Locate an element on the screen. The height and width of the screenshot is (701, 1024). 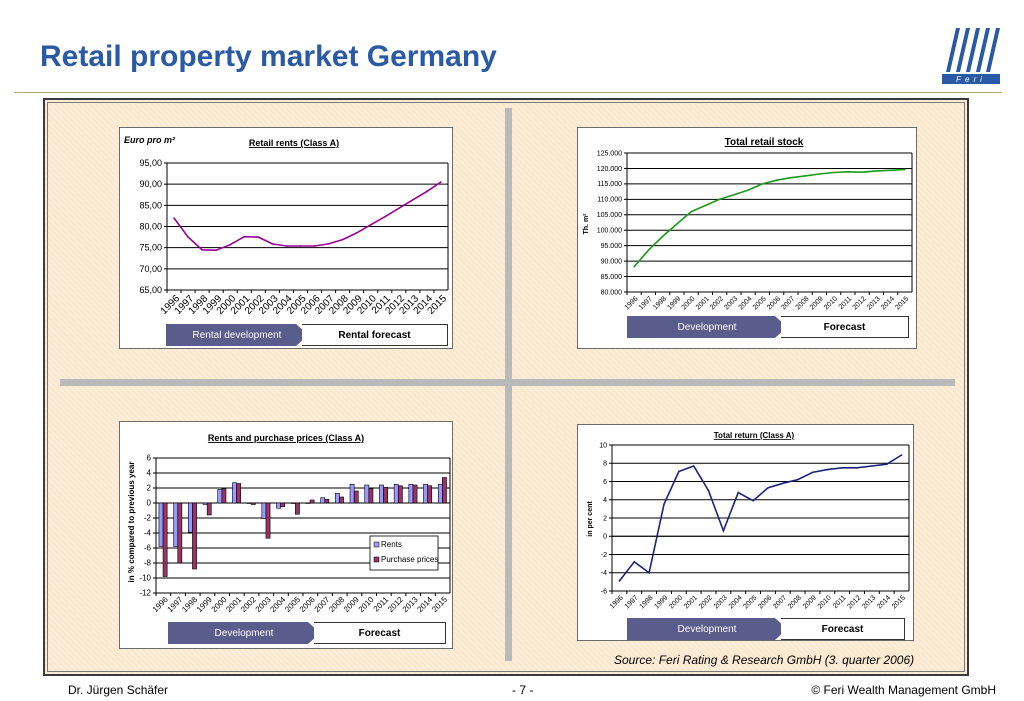
y-axis-label: Euro pro m² is located at coordinates (150, 140).